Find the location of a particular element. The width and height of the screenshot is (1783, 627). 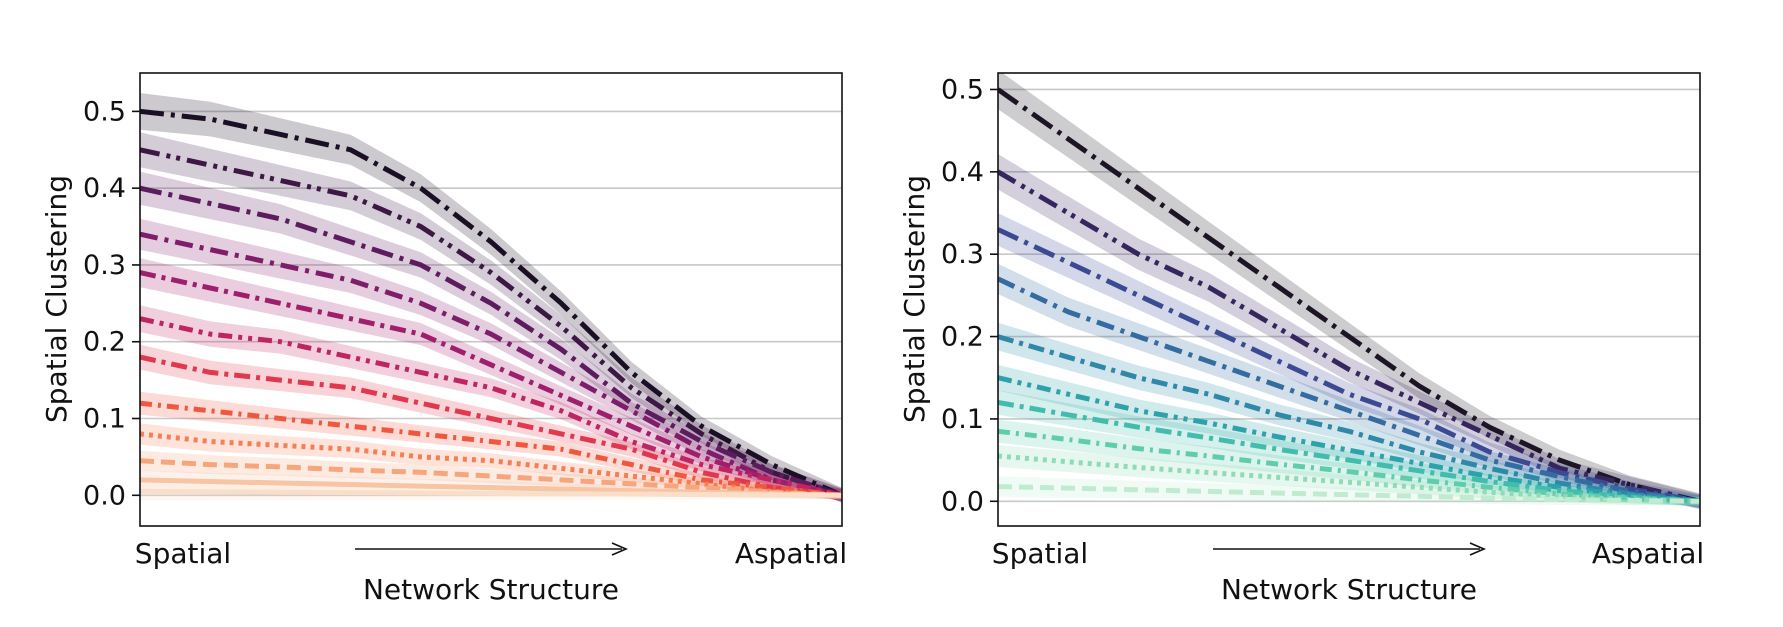

left-x-end-label: Aspatial is located at coordinates (791, 553).